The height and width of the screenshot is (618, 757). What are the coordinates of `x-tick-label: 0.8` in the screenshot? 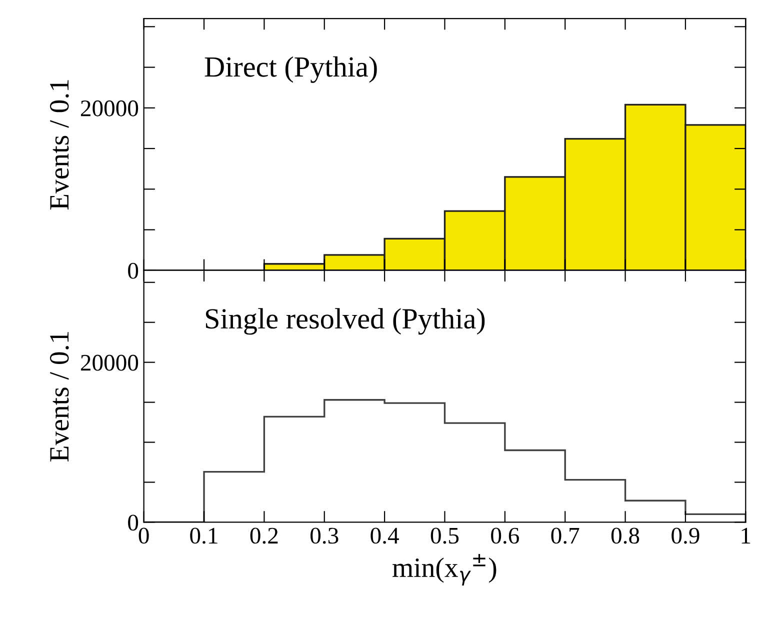 It's located at (625, 536).